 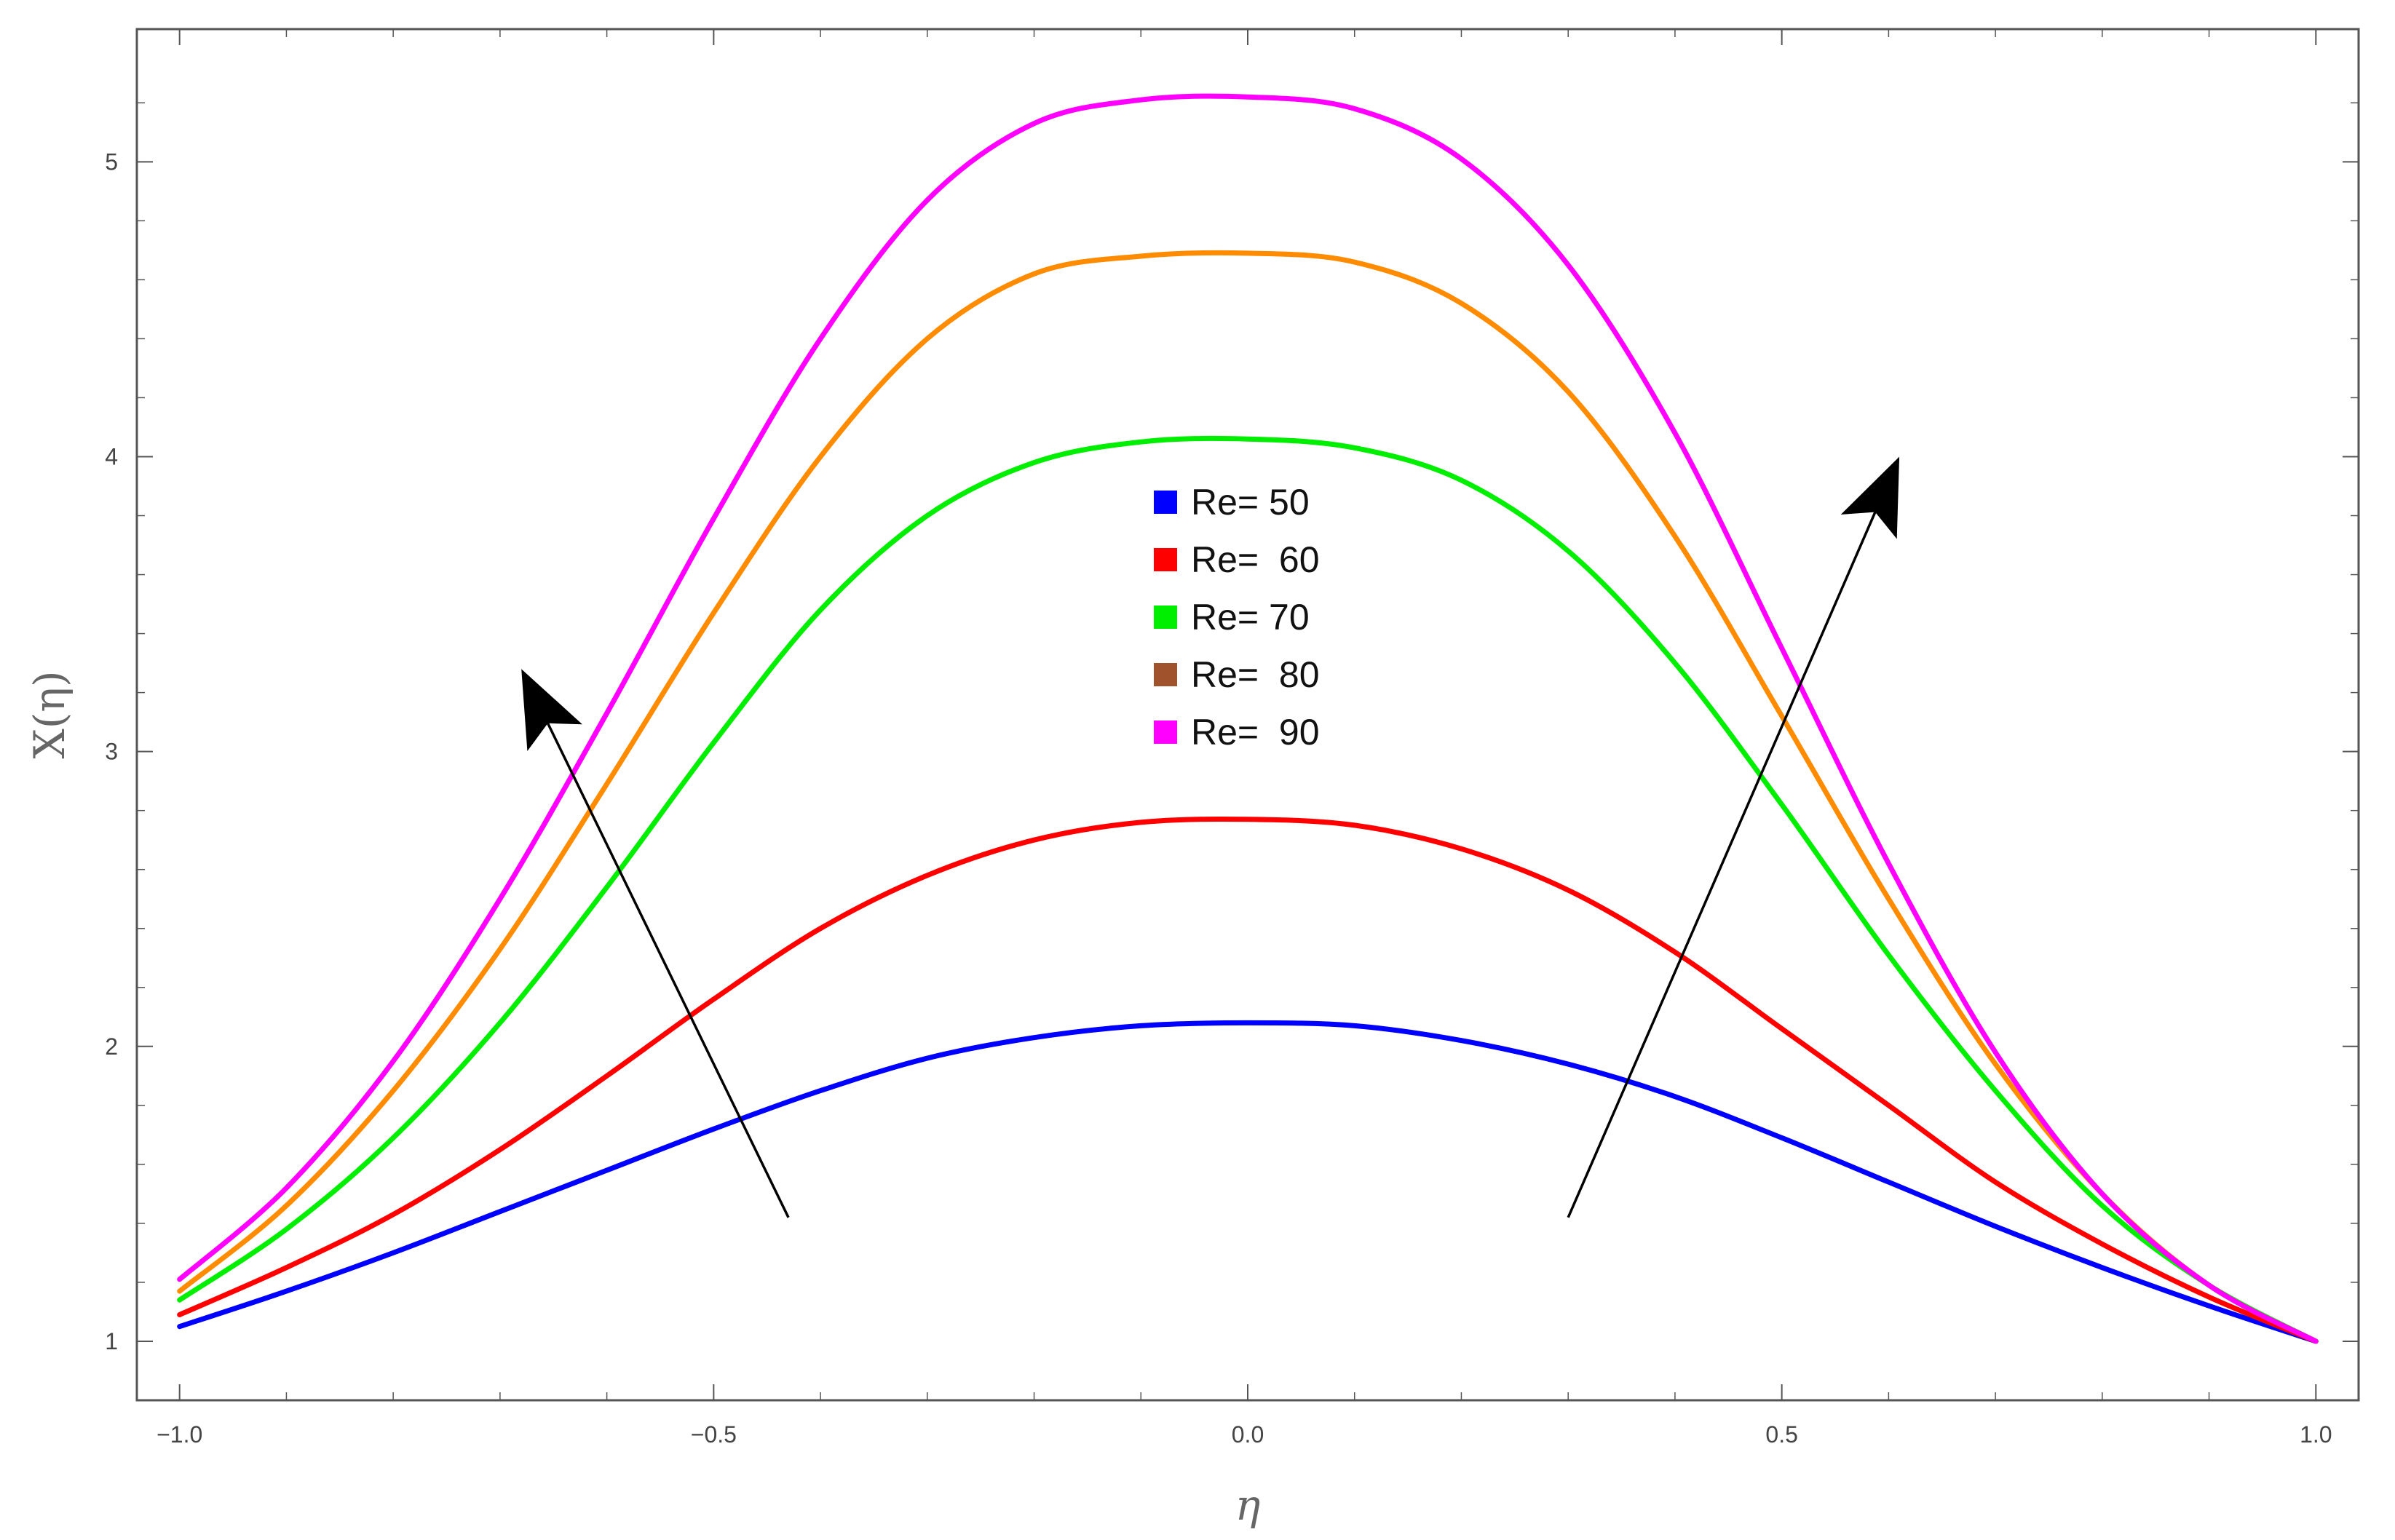 What do you see at coordinates (1250, 502) in the screenshot?
I see `legend-label: Re= 50` at bounding box center [1250, 502].